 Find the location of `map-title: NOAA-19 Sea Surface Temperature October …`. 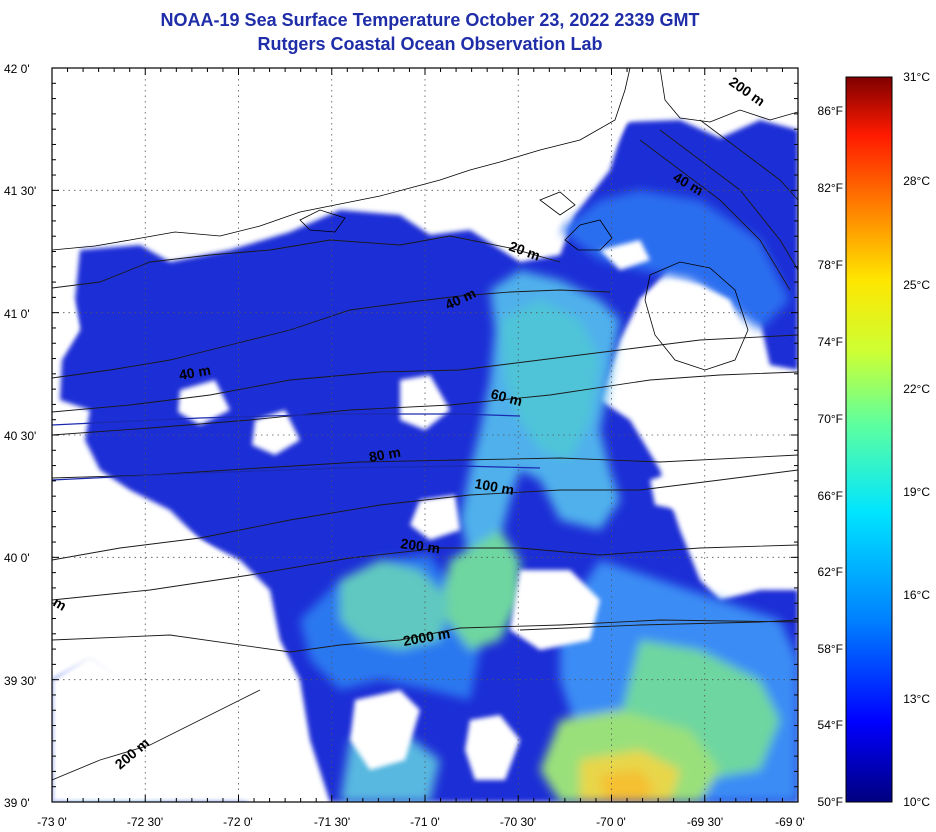

map-title: NOAA-19 Sea Surface Temperature October … is located at coordinates (430, 20).